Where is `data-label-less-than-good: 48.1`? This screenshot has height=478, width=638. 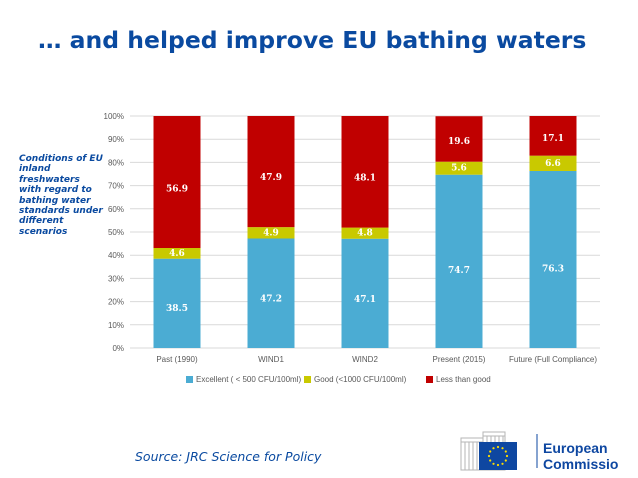
data-label-less-than-good: 48.1 is located at coordinates (365, 178).